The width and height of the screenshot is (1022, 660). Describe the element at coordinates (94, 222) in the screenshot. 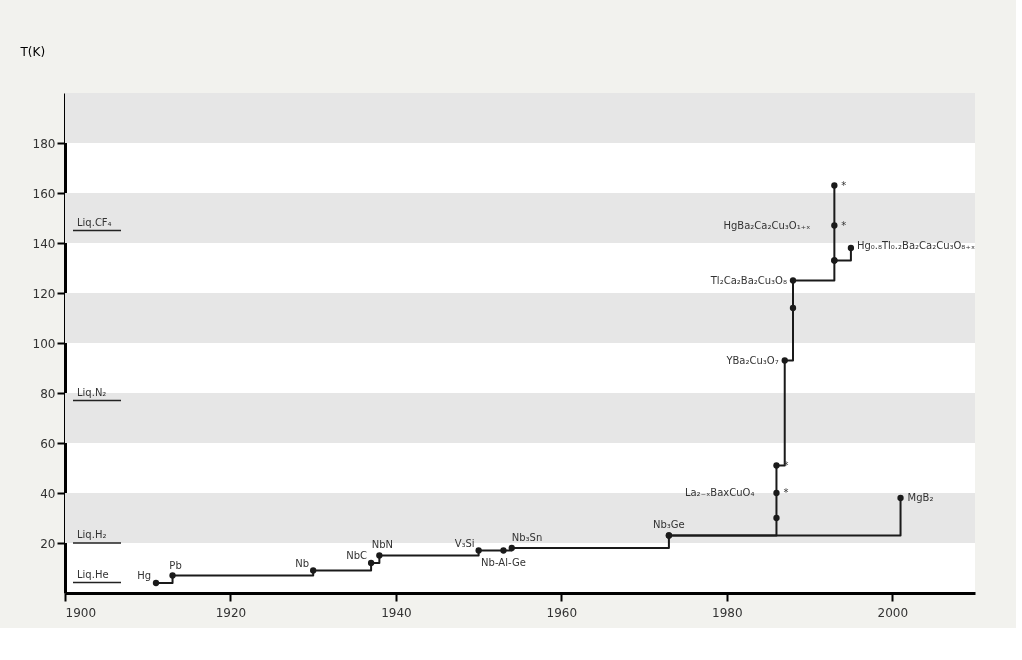

I see `ref-line-label: Liq.CF₄` at that location.